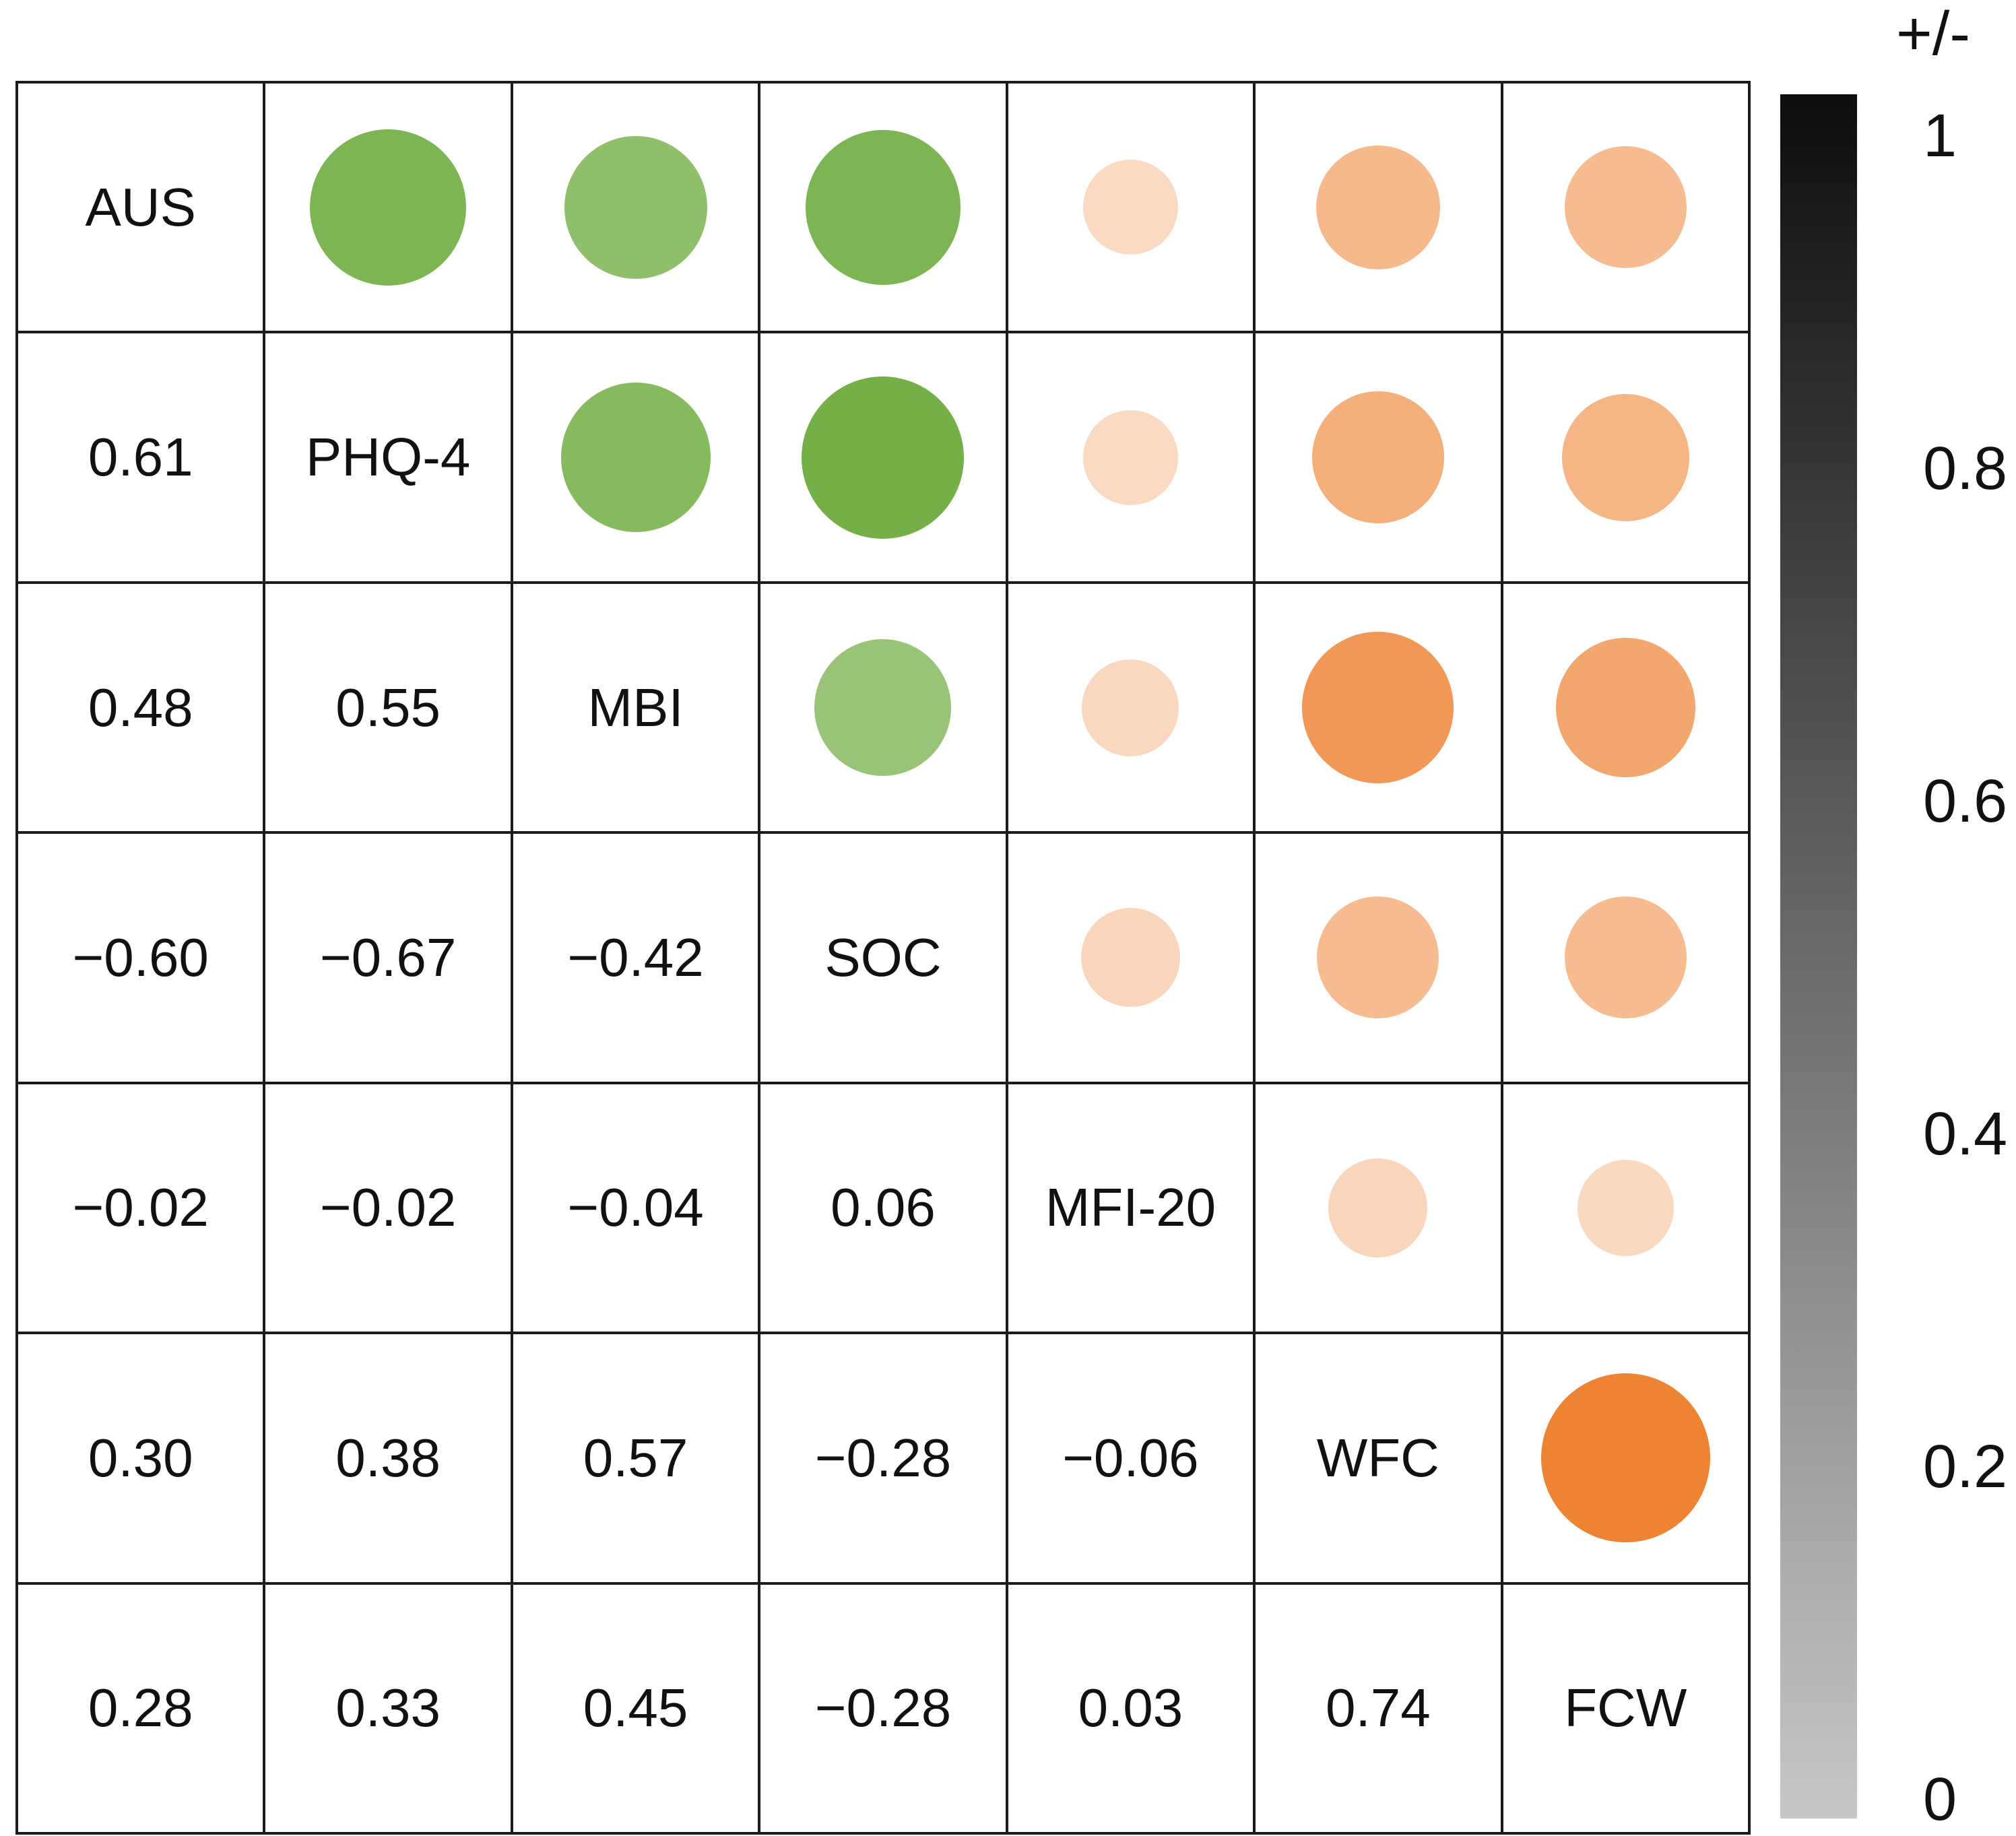 Image resolution: width=2016 pixels, height=1836 pixels. Describe the element at coordinates (1965, 801) in the screenshot. I see `legend-tick-label: 0.6` at that location.